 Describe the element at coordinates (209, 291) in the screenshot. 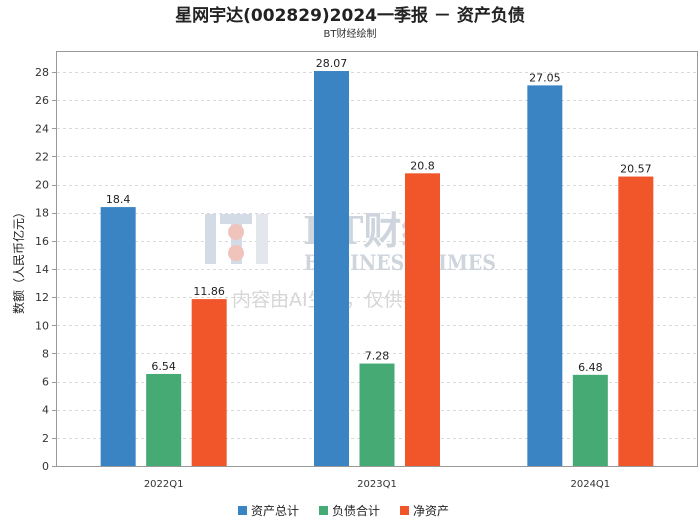

I see `data-label: 11.86` at that location.